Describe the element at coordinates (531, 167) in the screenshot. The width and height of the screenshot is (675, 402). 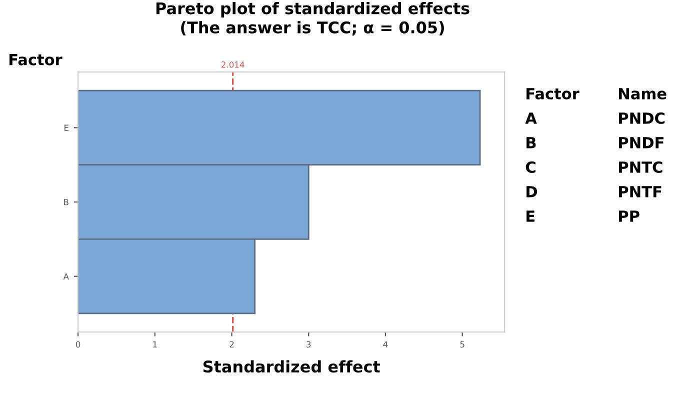
I see `text: C` at that location.